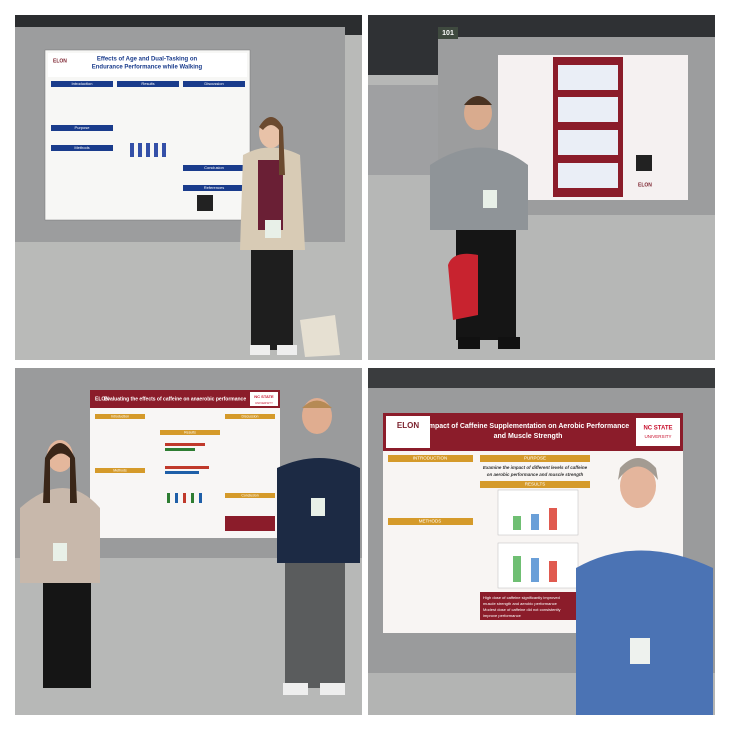 The width and height of the screenshot is (730, 735). Describe the element at coordinates (147, 68) in the screenshot. I see `poster-title: Endurance Performance while Walking` at that location.